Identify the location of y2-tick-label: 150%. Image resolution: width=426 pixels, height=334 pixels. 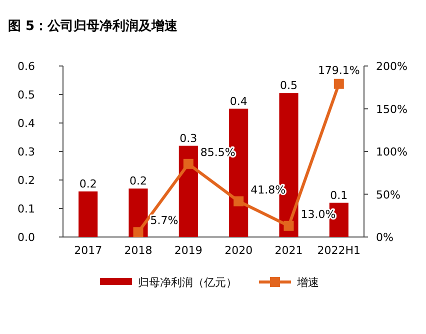
(392, 109).